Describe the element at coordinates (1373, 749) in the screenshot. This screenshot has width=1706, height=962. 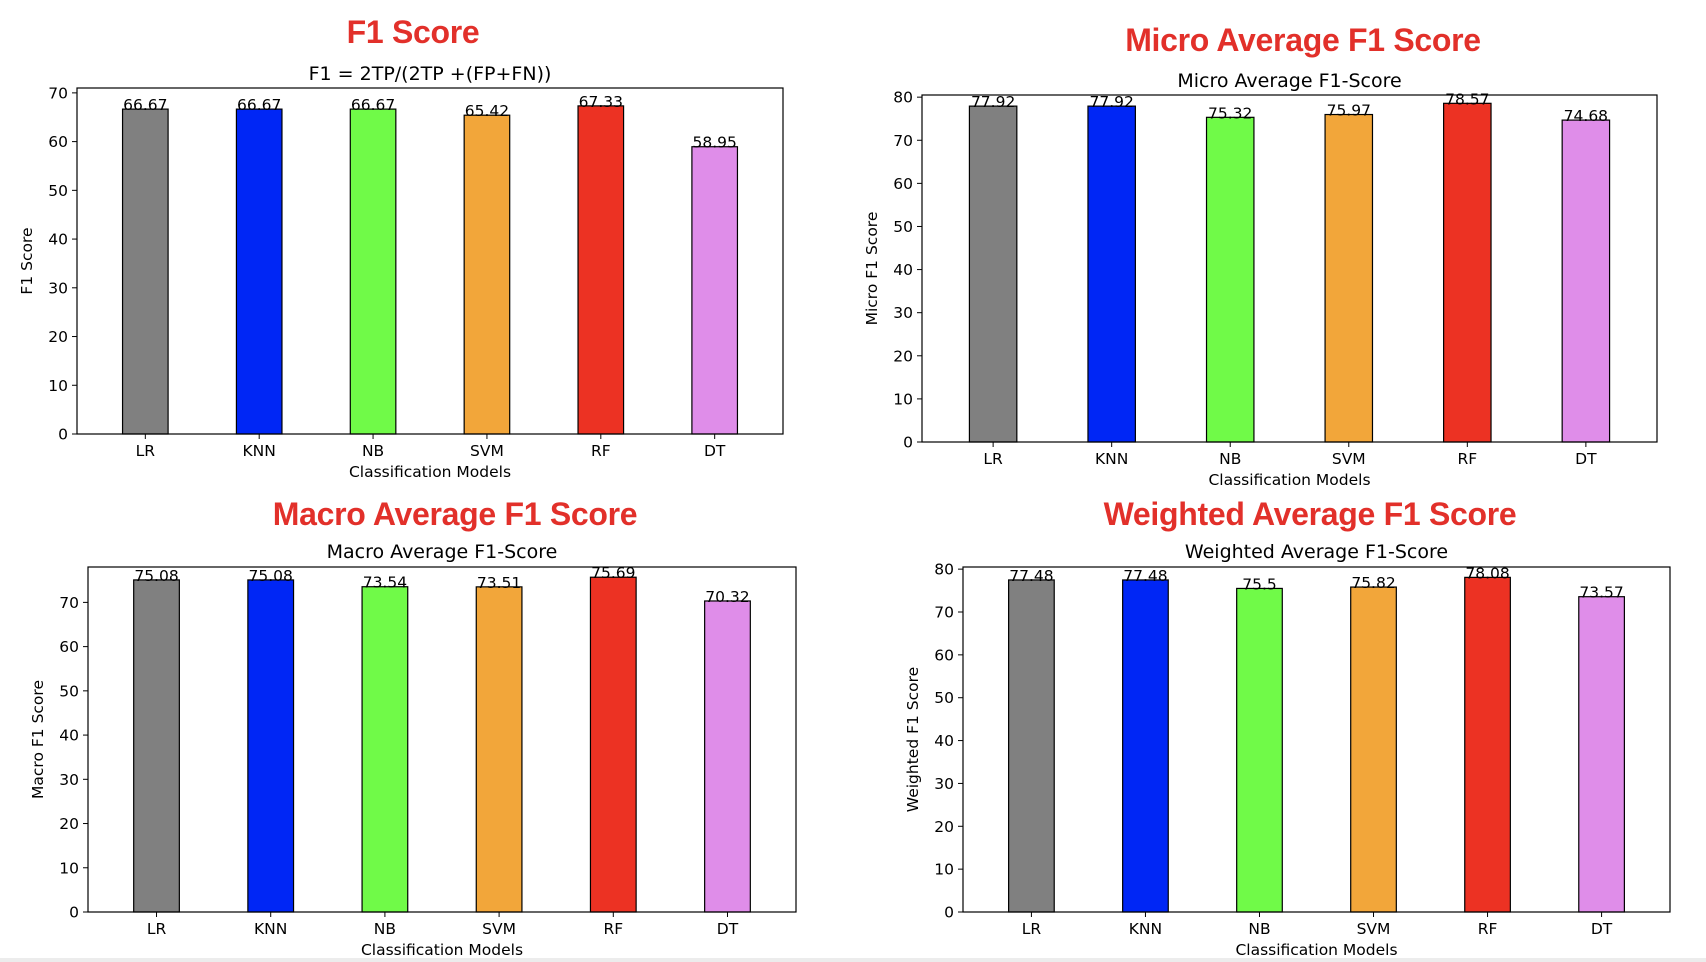
I see `bar-weighted-svm` at that location.